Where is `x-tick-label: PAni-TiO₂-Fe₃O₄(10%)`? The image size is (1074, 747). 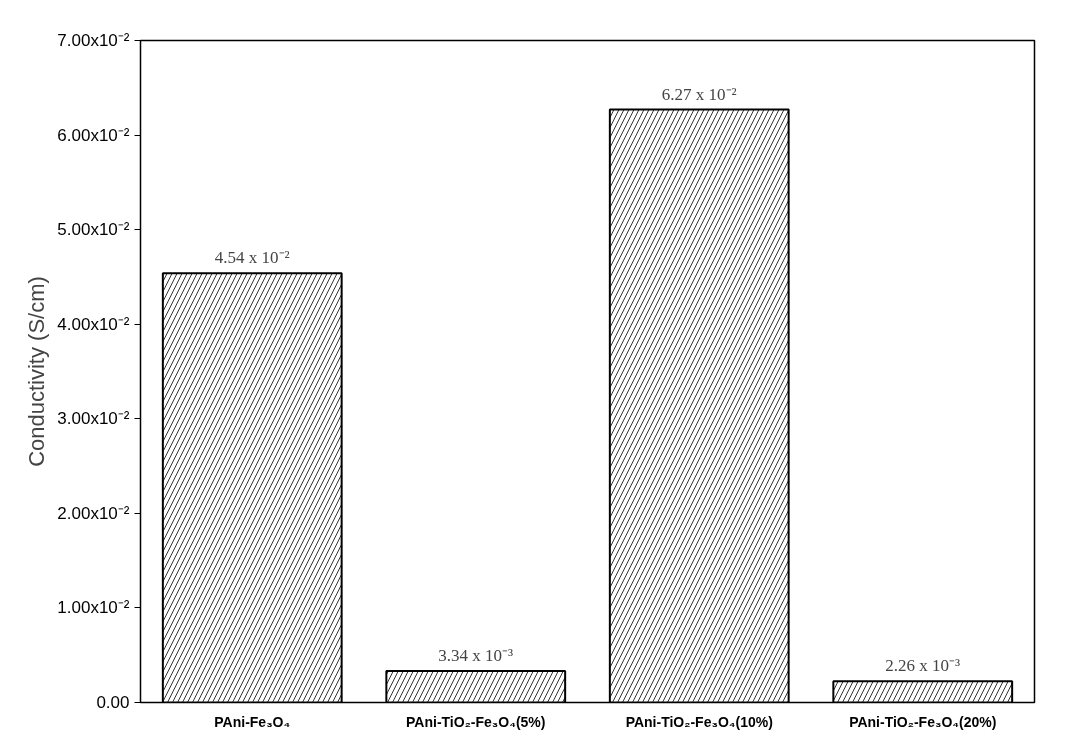
x-tick-label: PAni-TiO₂-Fe₃O₄(10%) is located at coordinates (699, 721).